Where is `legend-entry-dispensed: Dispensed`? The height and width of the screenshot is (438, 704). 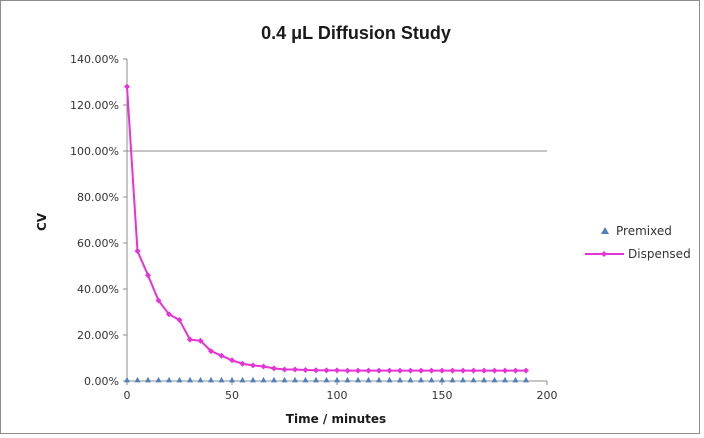 legend-entry-dispensed: Dispensed is located at coordinates (638, 254).